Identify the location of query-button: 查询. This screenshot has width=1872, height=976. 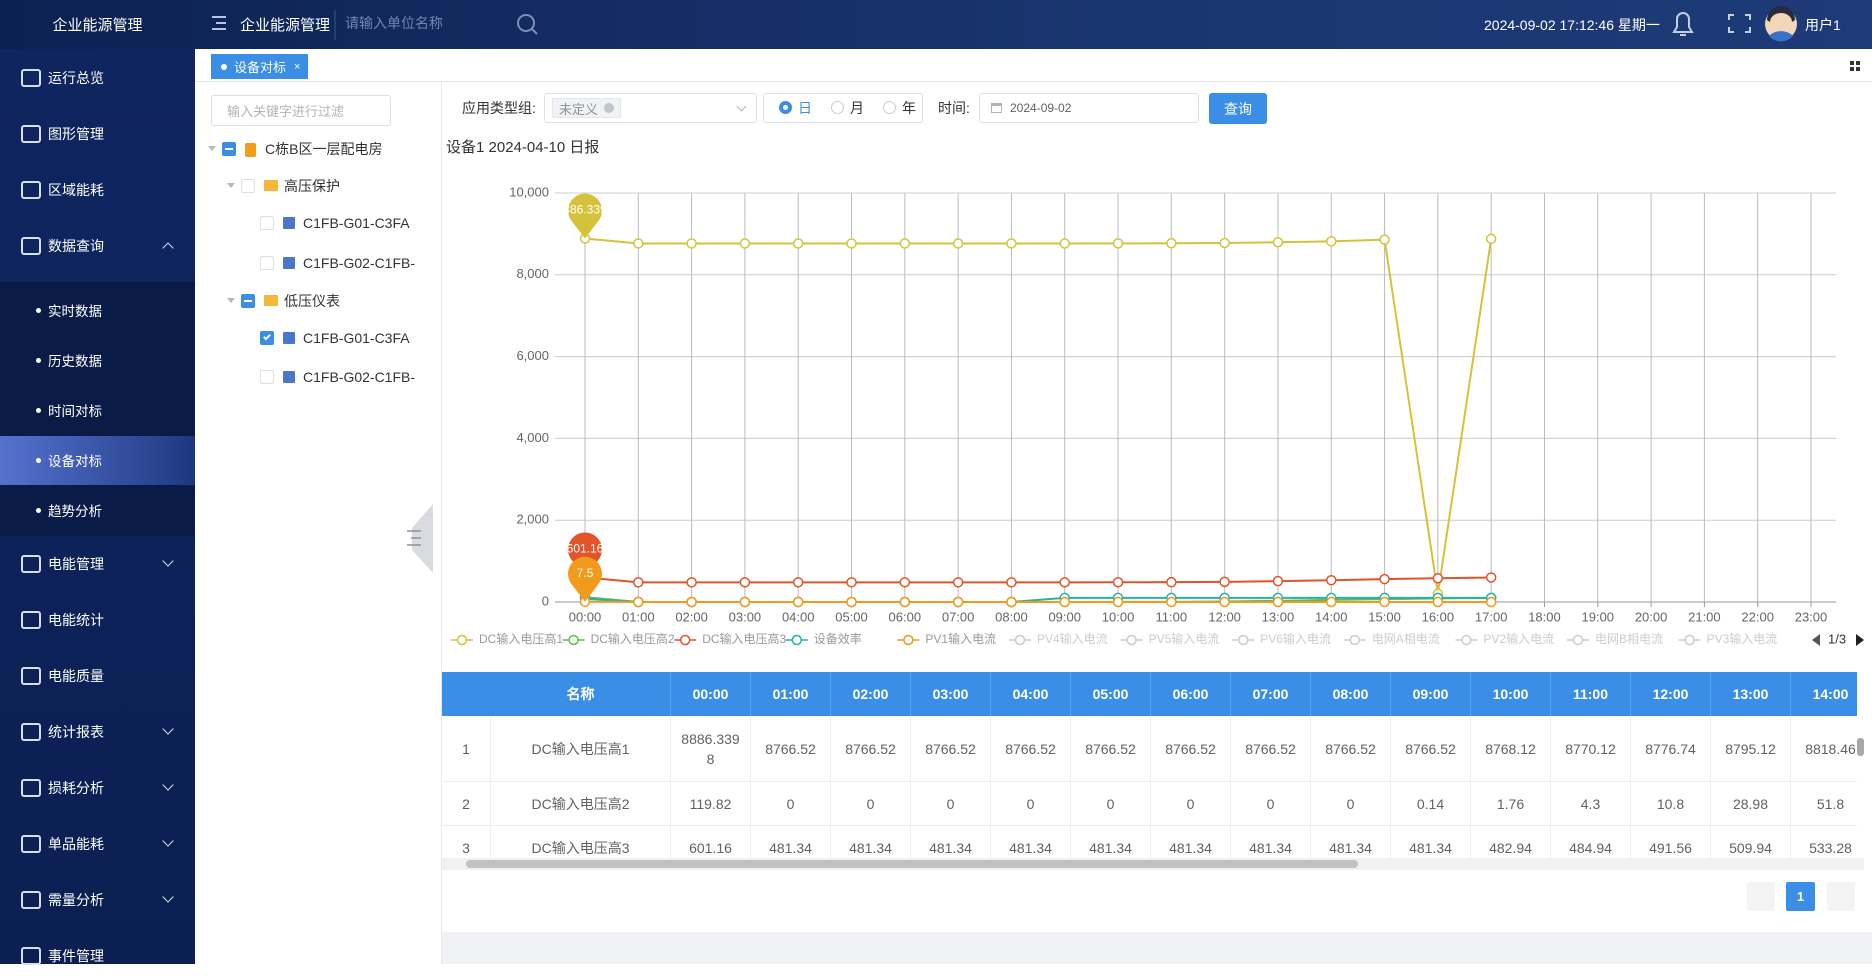
(1238, 108).